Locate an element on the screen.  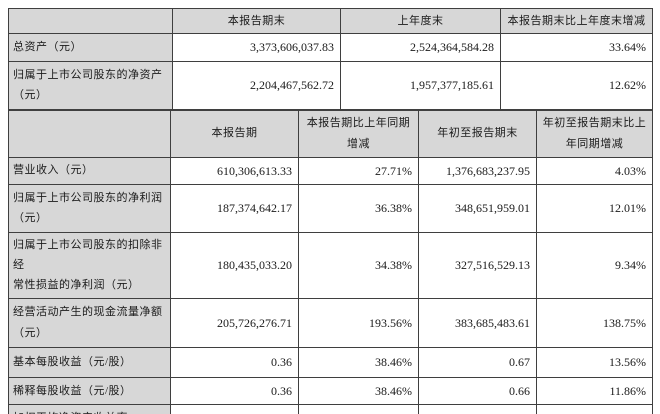
cell-value: 187,374,642.17 is located at coordinates (234, 208).